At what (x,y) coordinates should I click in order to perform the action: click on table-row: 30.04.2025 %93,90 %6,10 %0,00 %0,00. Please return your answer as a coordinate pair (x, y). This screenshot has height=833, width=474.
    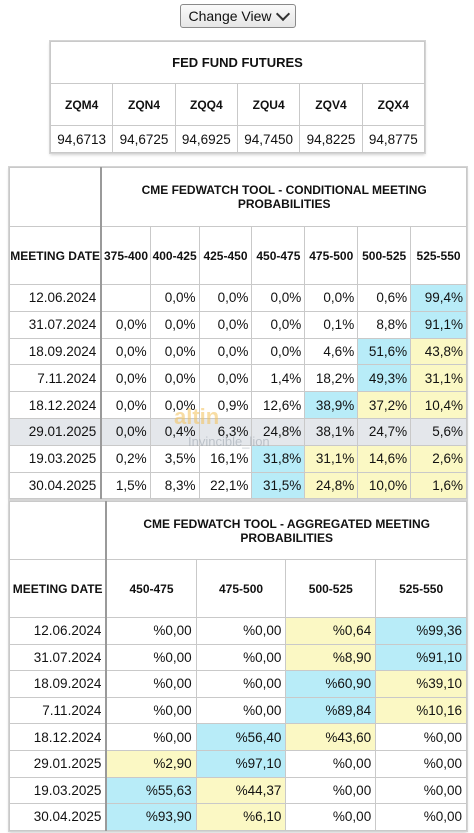
    Looking at the image, I should click on (238, 817).